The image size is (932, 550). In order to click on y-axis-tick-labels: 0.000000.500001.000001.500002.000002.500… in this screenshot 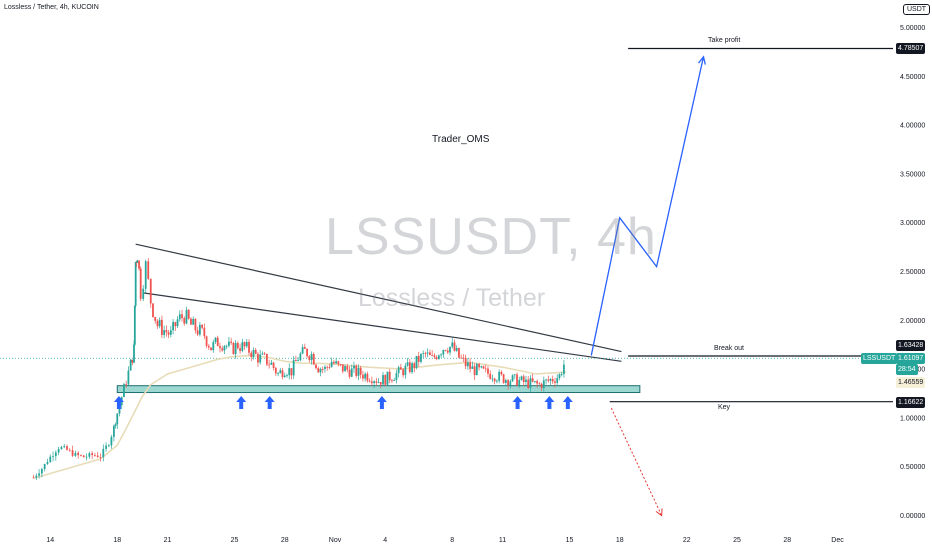, I will do `click(912, 272)`.